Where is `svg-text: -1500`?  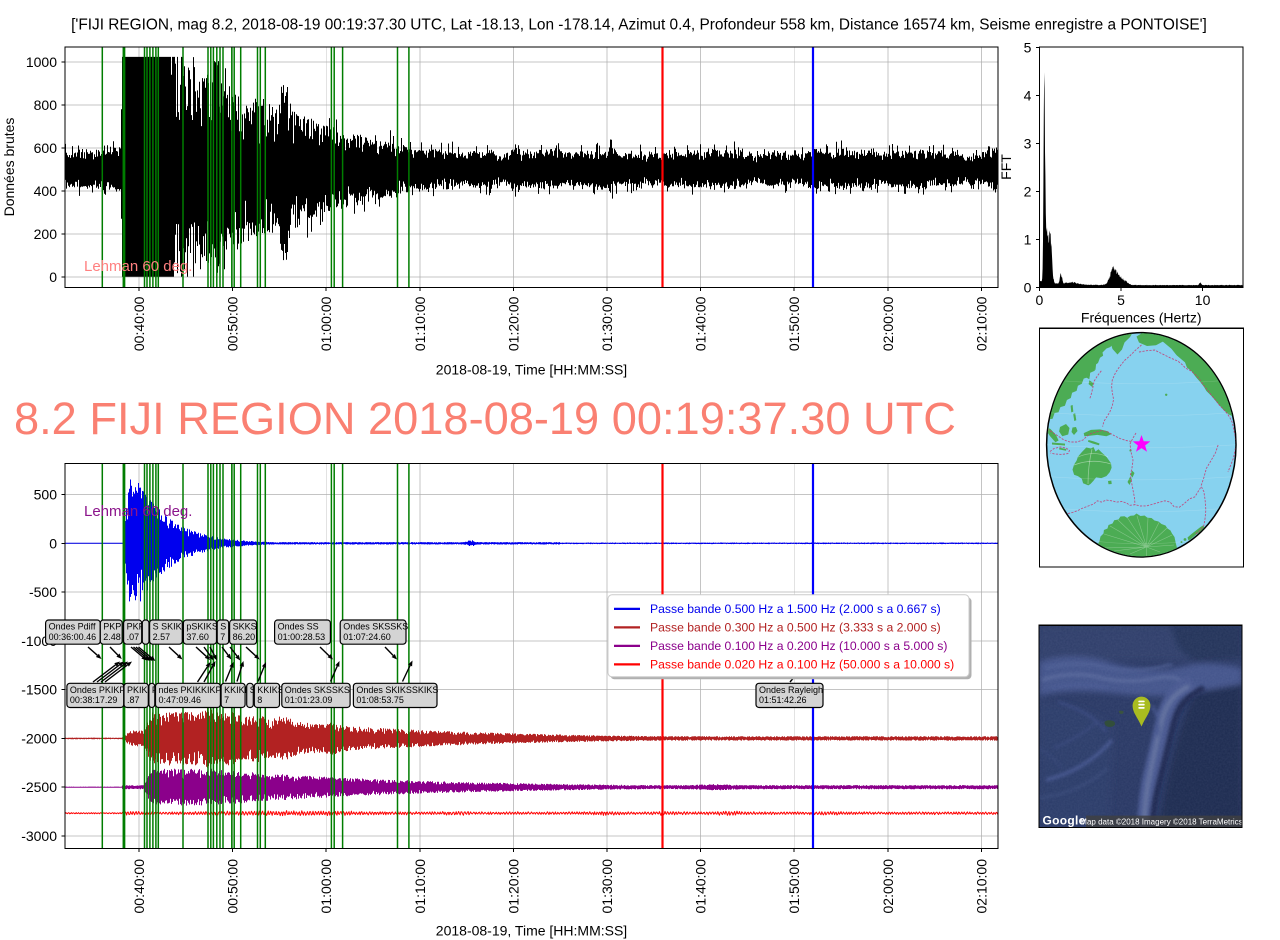 svg-text: -1500 is located at coordinates (39, 690).